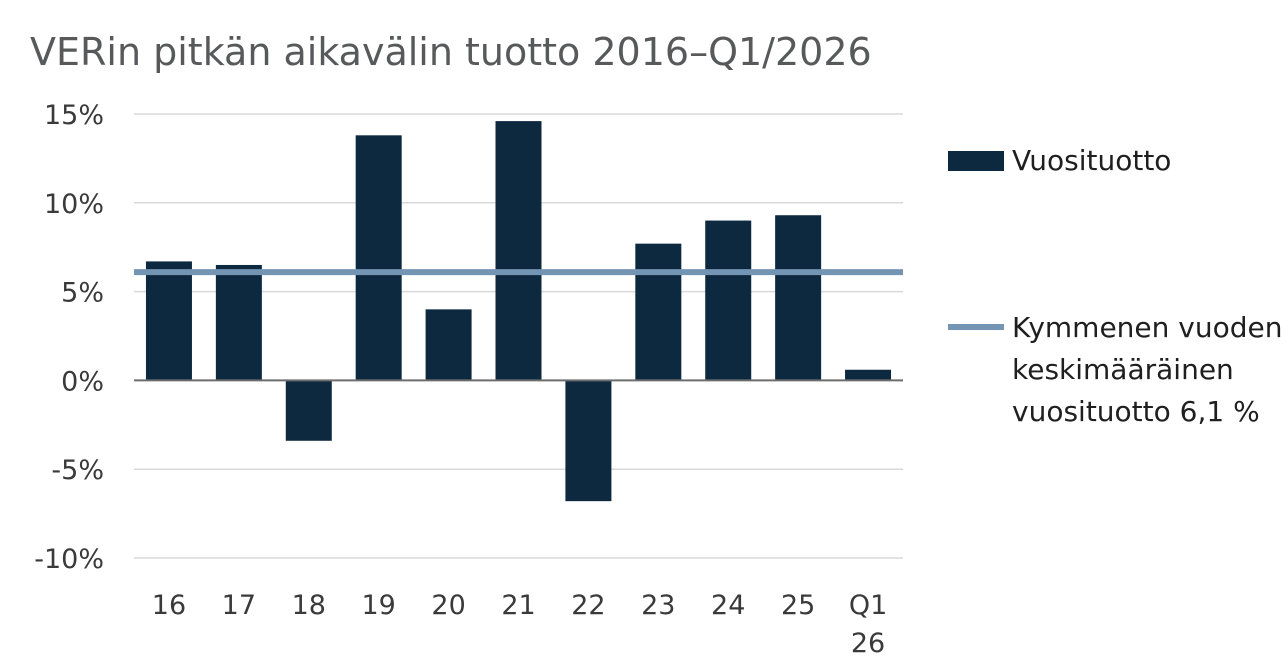 The height and width of the screenshot is (672, 1288). Describe the element at coordinates (519, 624) in the screenshot. I see `x-axis-ticks: 16 17 18 19 20 21 22 23 24 25 Q1 26` at that location.